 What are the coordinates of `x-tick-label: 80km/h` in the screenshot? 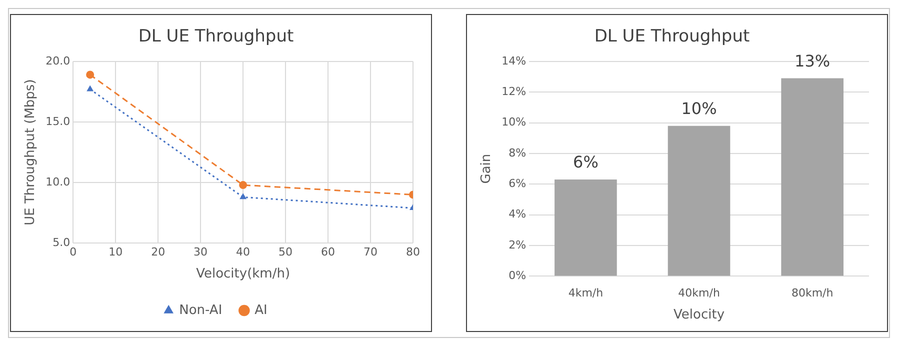 It's located at (812, 293).